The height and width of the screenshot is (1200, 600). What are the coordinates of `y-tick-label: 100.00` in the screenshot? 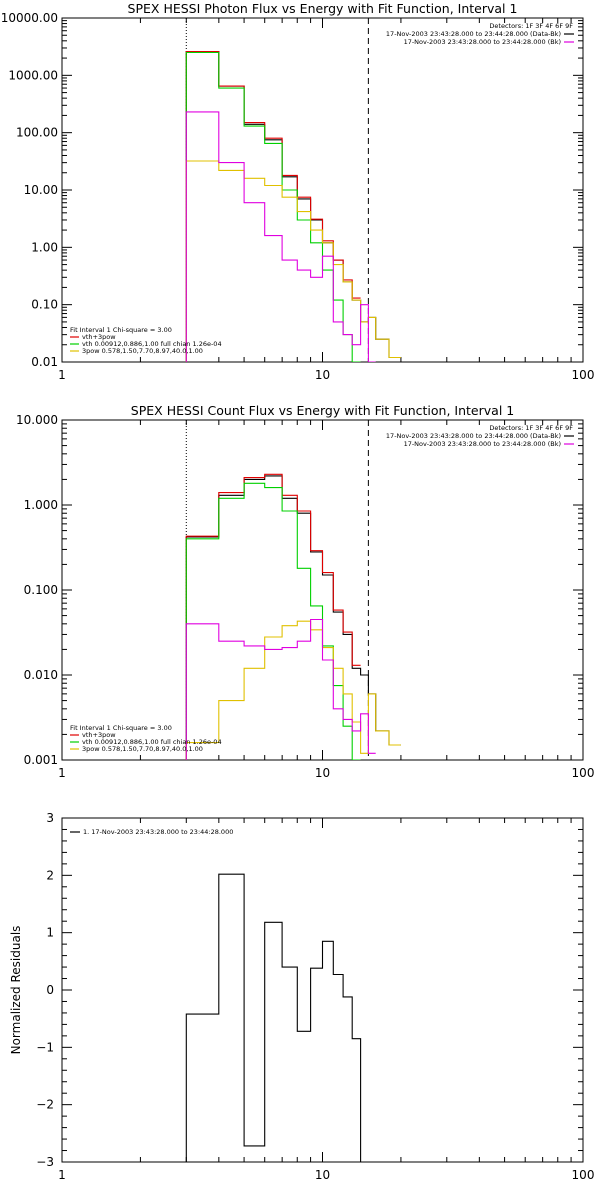 It's located at (37, 133).